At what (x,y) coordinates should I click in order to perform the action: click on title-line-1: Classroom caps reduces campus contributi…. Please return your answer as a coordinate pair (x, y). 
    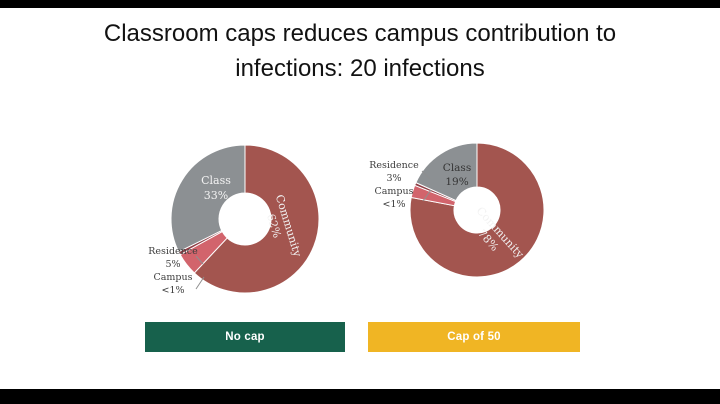
    Looking at the image, I should click on (360, 33).